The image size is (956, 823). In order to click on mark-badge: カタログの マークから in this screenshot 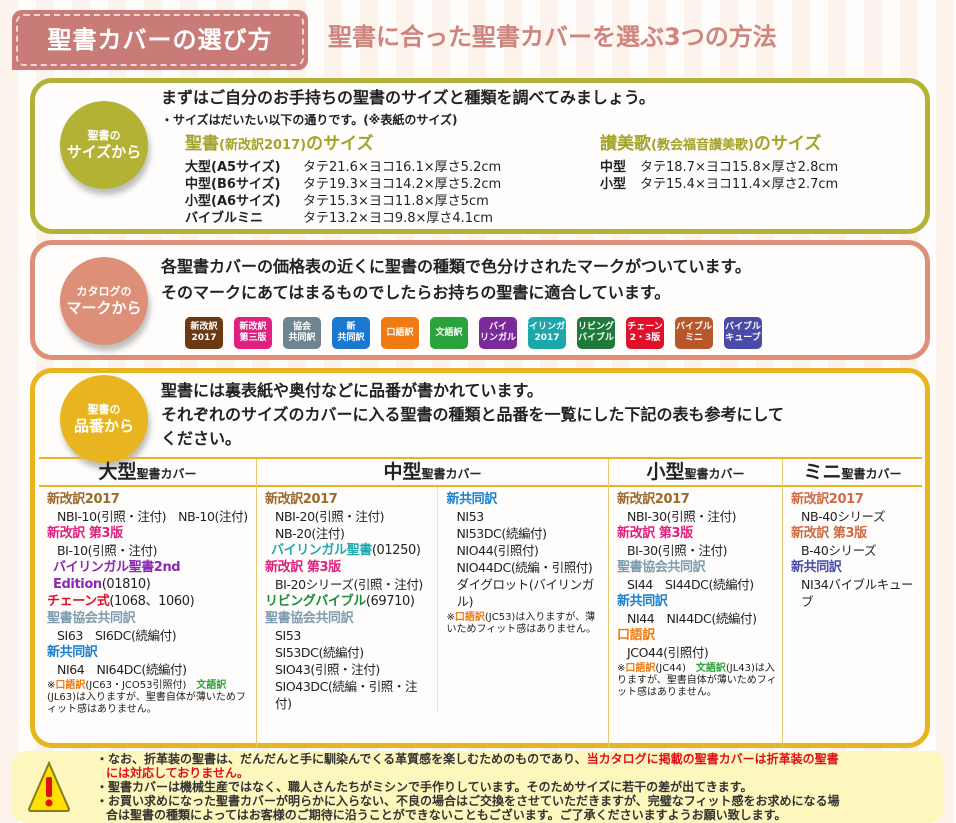, I will do `click(104, 301)`.